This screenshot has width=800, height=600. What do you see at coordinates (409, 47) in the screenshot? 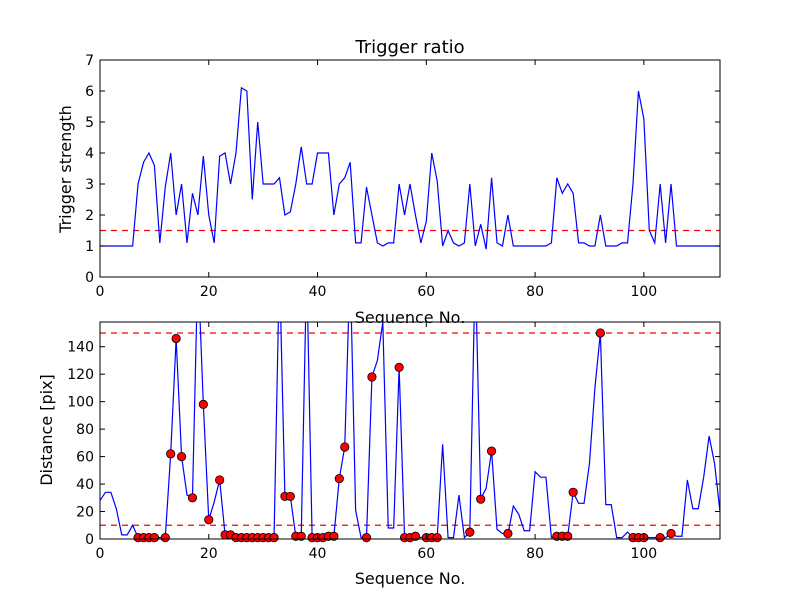
I see `chart-title: Trigger ratio` at bounding box center [409, 47].